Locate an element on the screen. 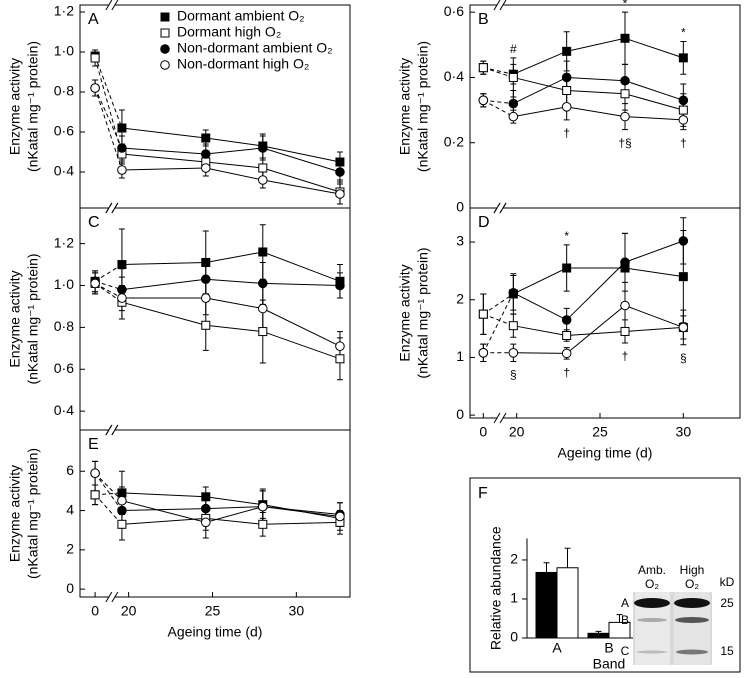  legend-label: Dormant high O₂ is located at coordinates (229, 32).